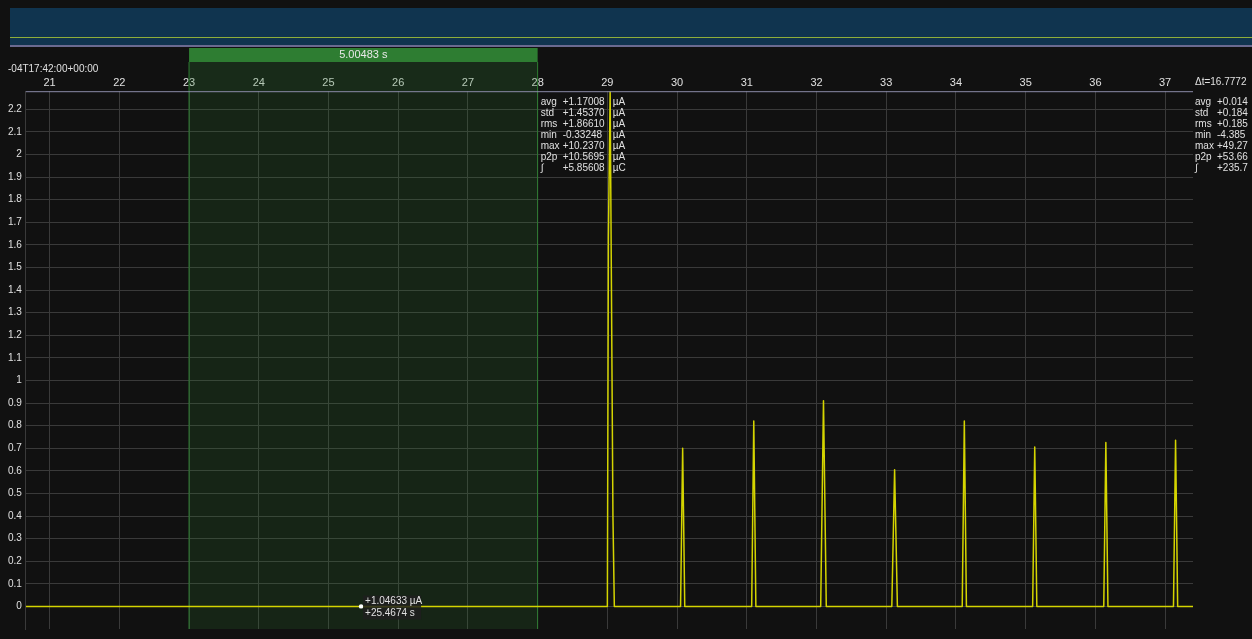  Describe the element at coordinates (1222, 123) in the screenshot. I see `text: rms +0.185` at that location.